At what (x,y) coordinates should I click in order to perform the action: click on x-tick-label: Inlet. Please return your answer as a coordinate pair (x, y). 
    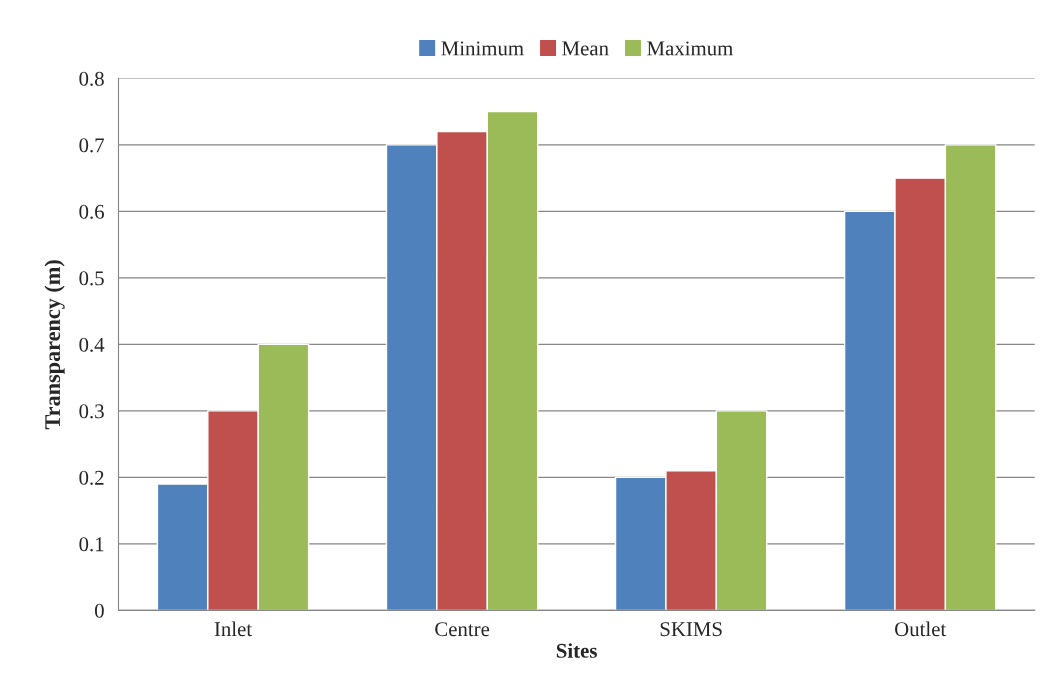
    Looking at the image, I should click on (233, 629).